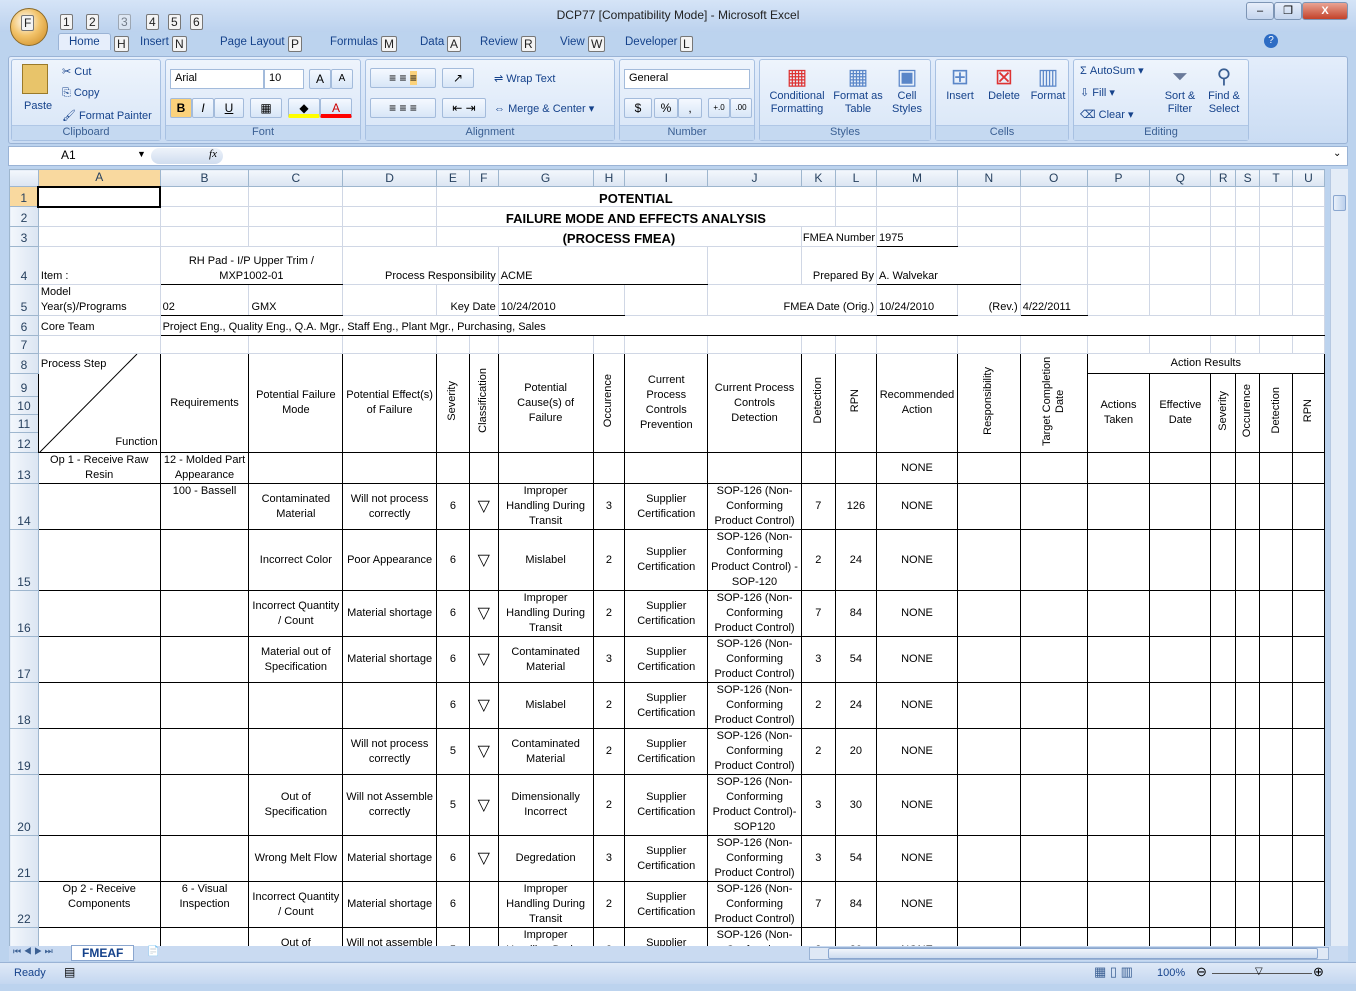 The width and height of the screenshot is (1356, 991). I want to click on row-header: 6, so click(24, 325).